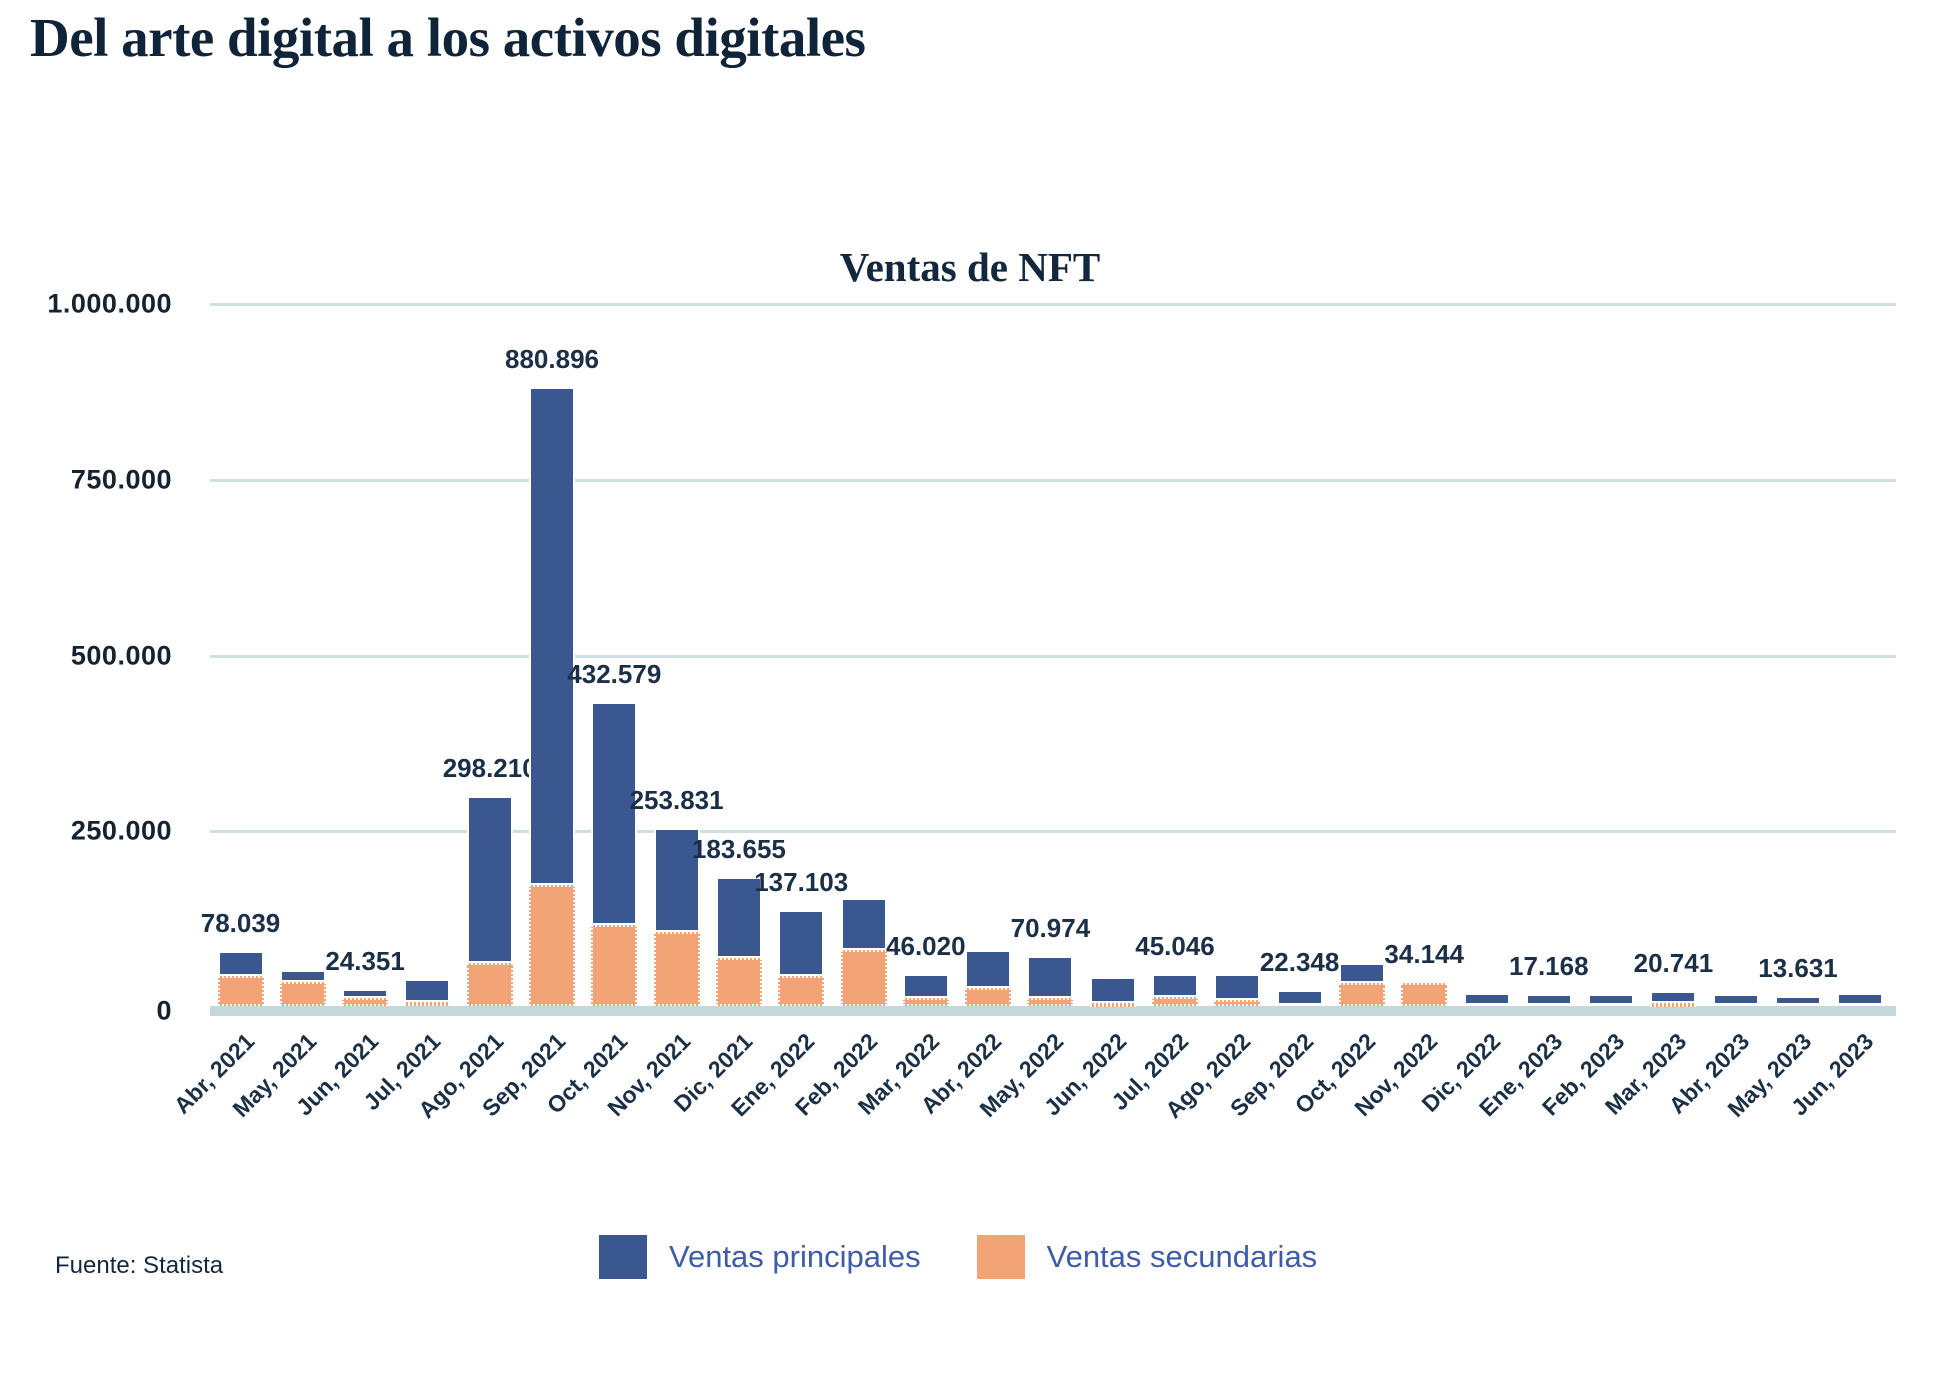 The image size is (1940, 1397). What do you see at coordinates (614, 673) in the screenshot?
I see `bar-value-label: 432.579` at bounding box center [614, 673].